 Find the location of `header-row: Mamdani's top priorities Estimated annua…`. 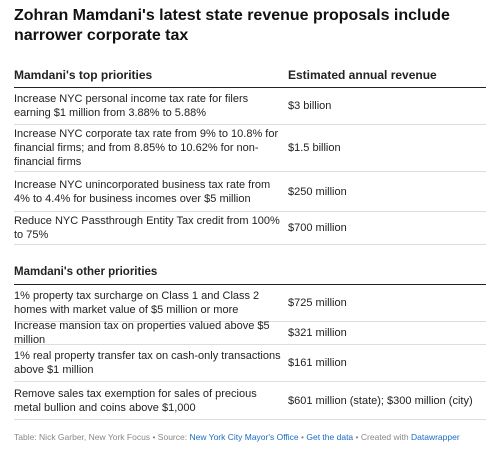

header-row: Mamdani's top priorities Estimated annua… is located at coordinates (250, 75).